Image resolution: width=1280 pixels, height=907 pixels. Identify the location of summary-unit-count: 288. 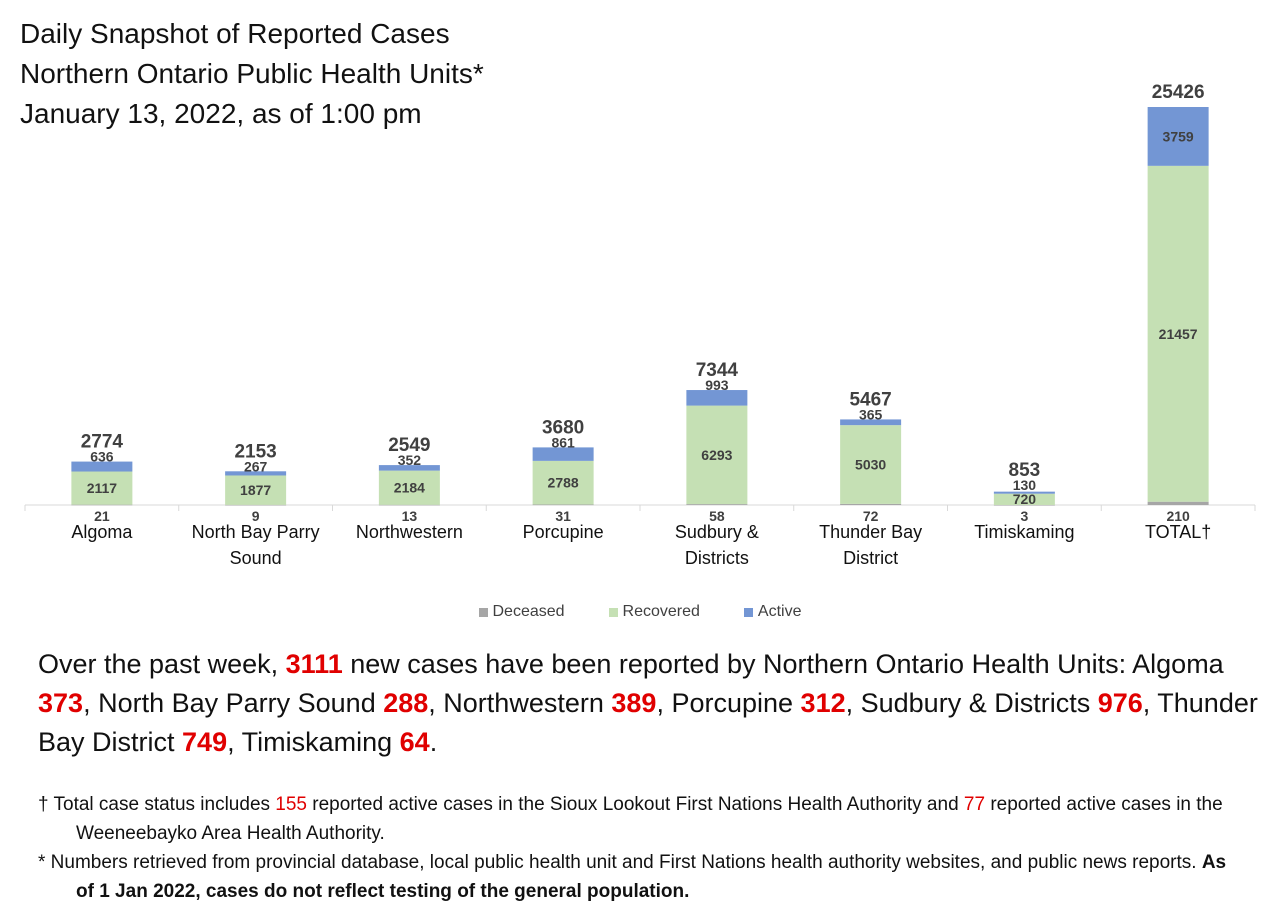
(406, 703).